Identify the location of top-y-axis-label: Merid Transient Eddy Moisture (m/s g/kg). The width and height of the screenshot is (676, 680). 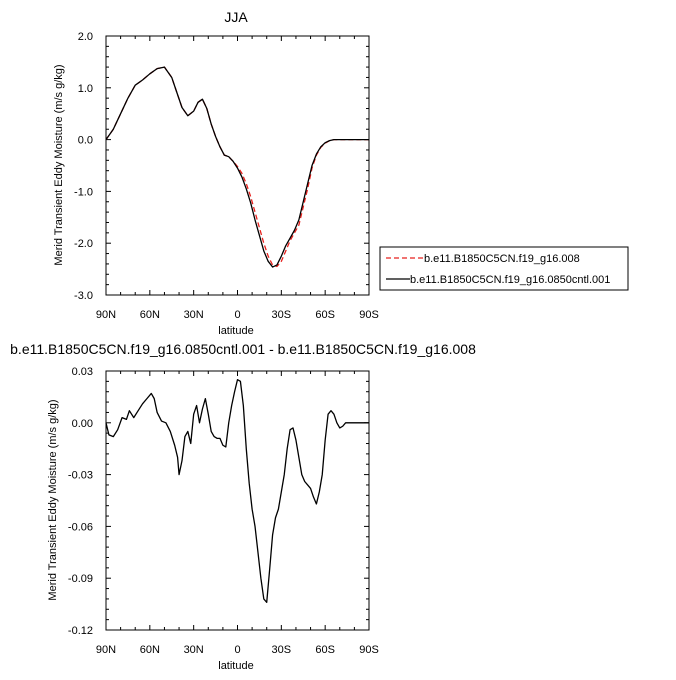
(59, 164).